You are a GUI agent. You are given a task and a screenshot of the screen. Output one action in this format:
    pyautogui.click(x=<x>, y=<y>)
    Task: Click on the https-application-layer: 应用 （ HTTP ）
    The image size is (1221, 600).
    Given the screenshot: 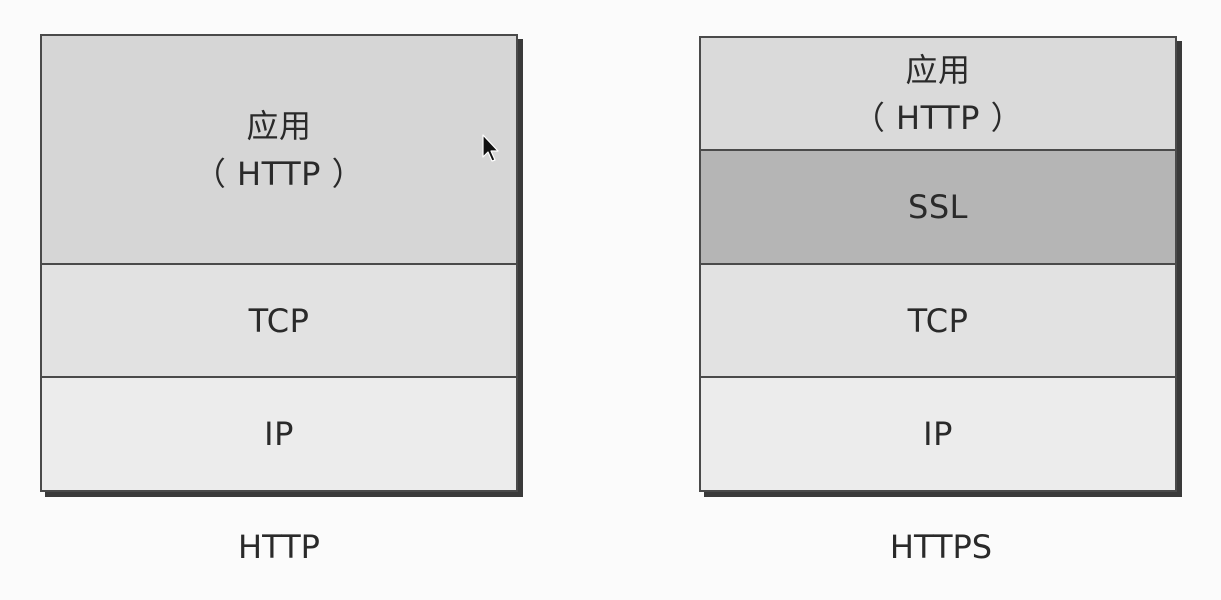 What is the action you would take?
    pyautogui.click(x=938, y=94)
    